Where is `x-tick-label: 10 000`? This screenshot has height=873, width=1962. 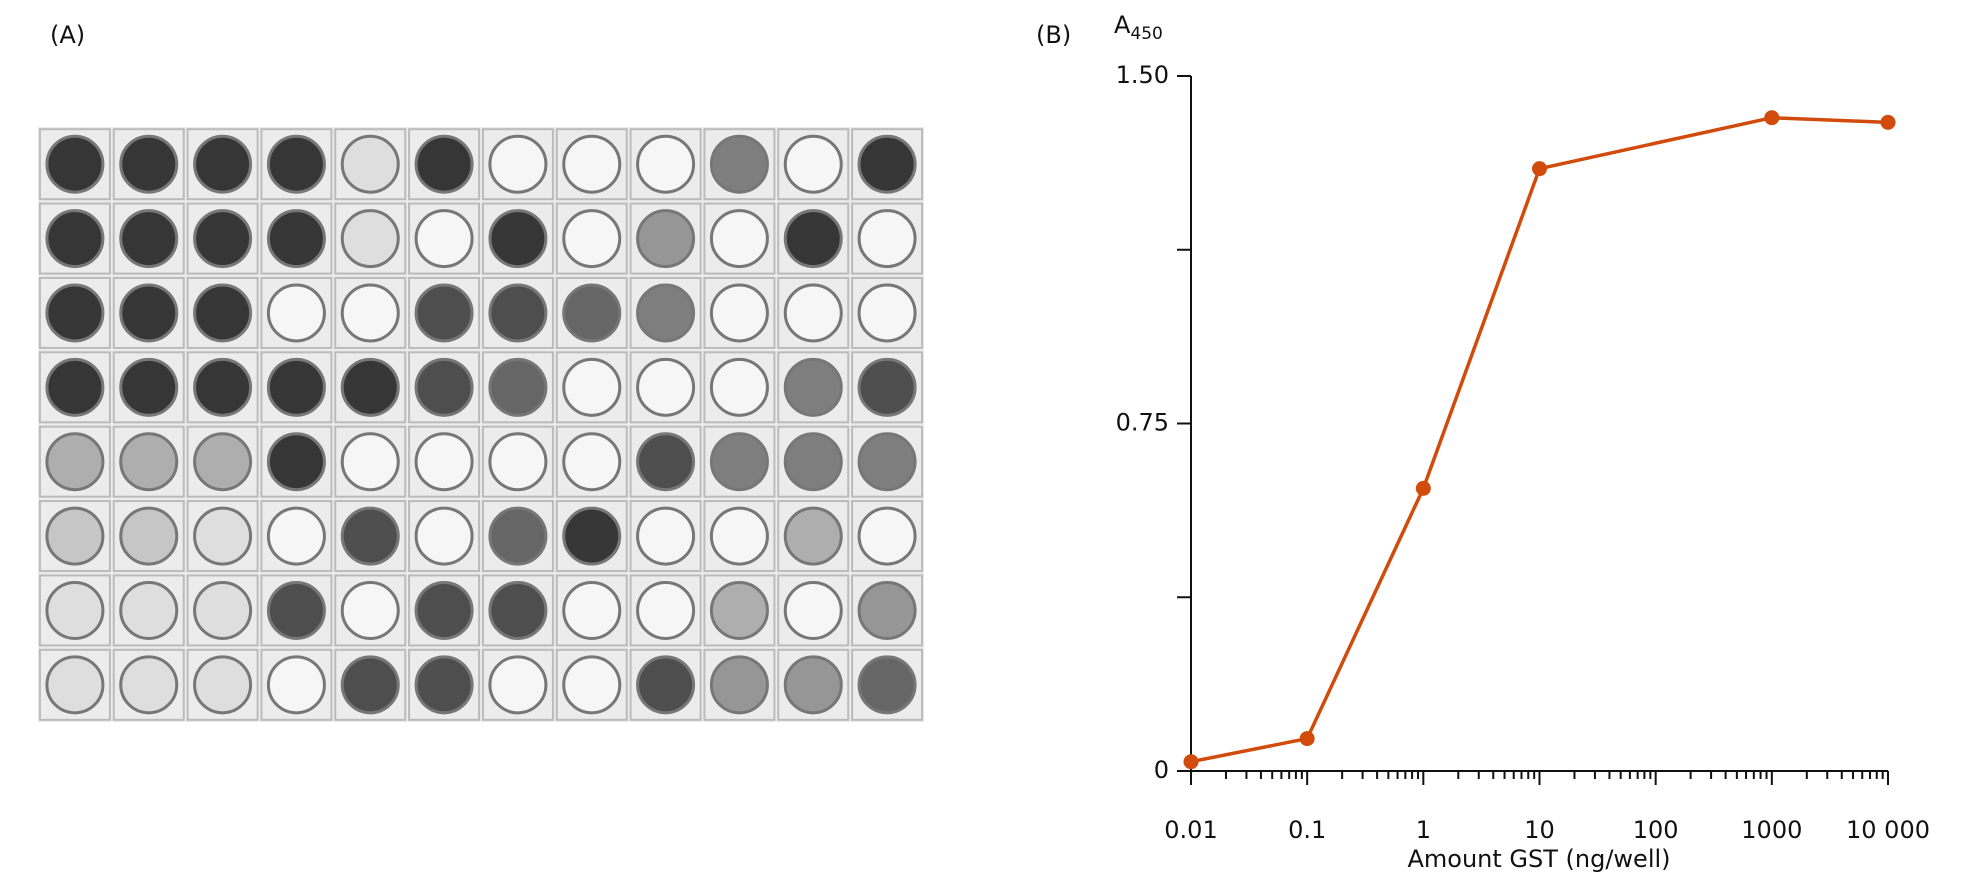
x-tick-label: 10 000 is located at coordinates (1888, 830).